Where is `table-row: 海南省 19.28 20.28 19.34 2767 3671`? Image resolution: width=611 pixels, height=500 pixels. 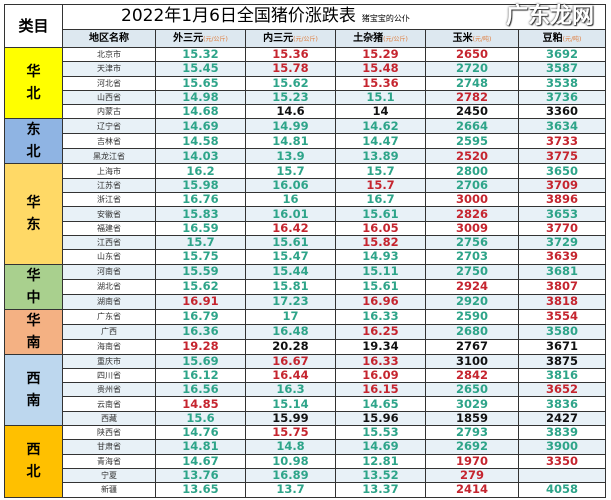 table-row: 海南省 19.28 20.28 19.34 2767 3671 is located at coordinates (305, 346).